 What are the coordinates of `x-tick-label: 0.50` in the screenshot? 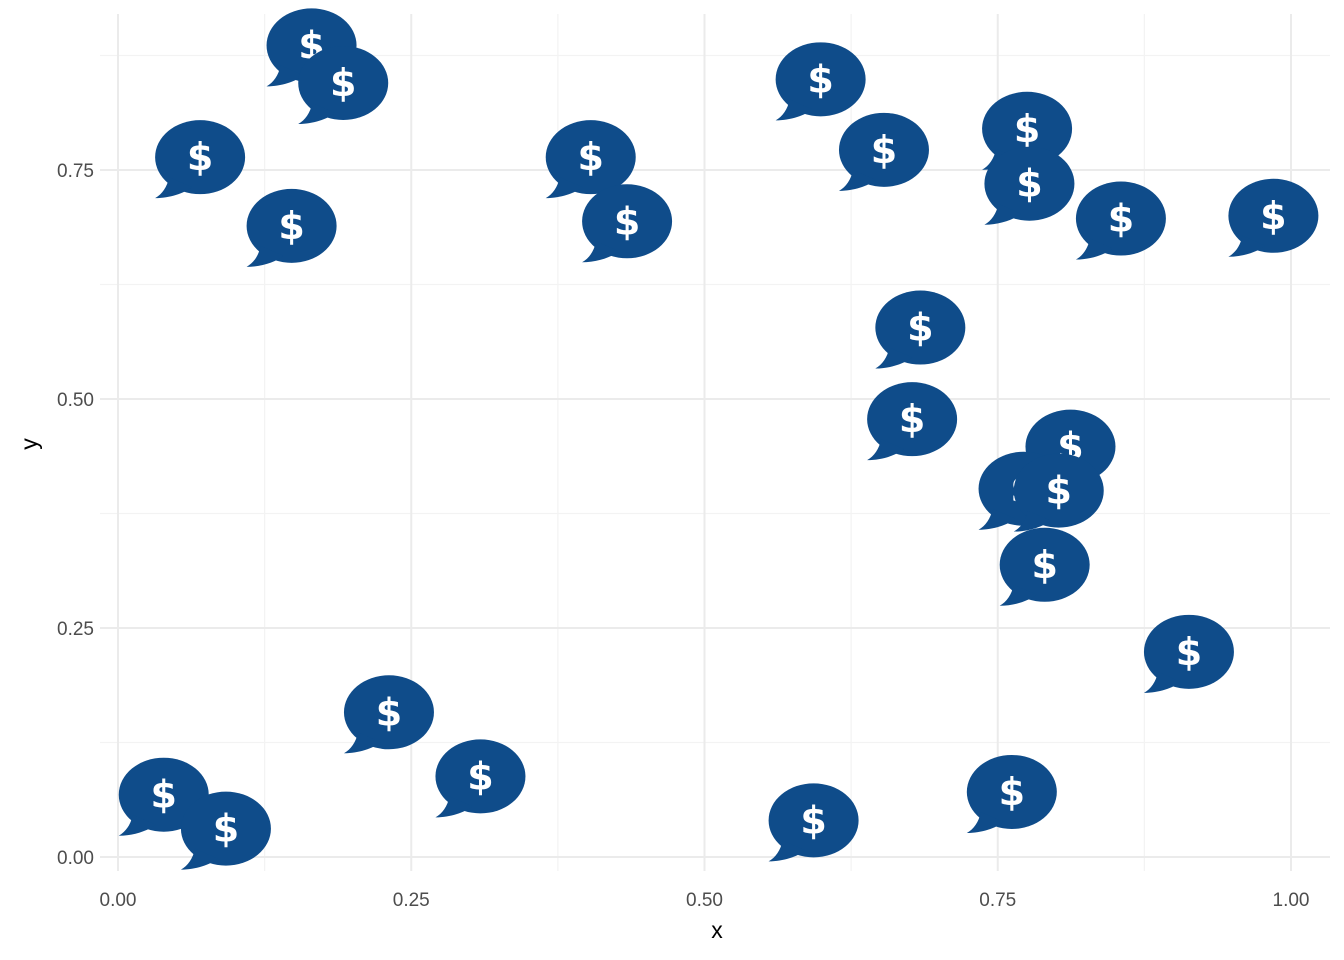 It's located at (704, 900).